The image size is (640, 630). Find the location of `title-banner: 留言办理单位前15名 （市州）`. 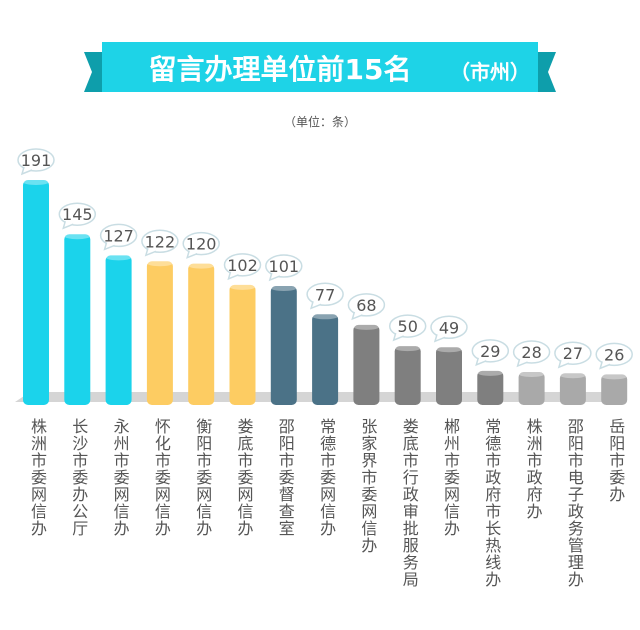

title-banner: 留言办理单位前15名 （市州） is located at coordinates (320, 67).